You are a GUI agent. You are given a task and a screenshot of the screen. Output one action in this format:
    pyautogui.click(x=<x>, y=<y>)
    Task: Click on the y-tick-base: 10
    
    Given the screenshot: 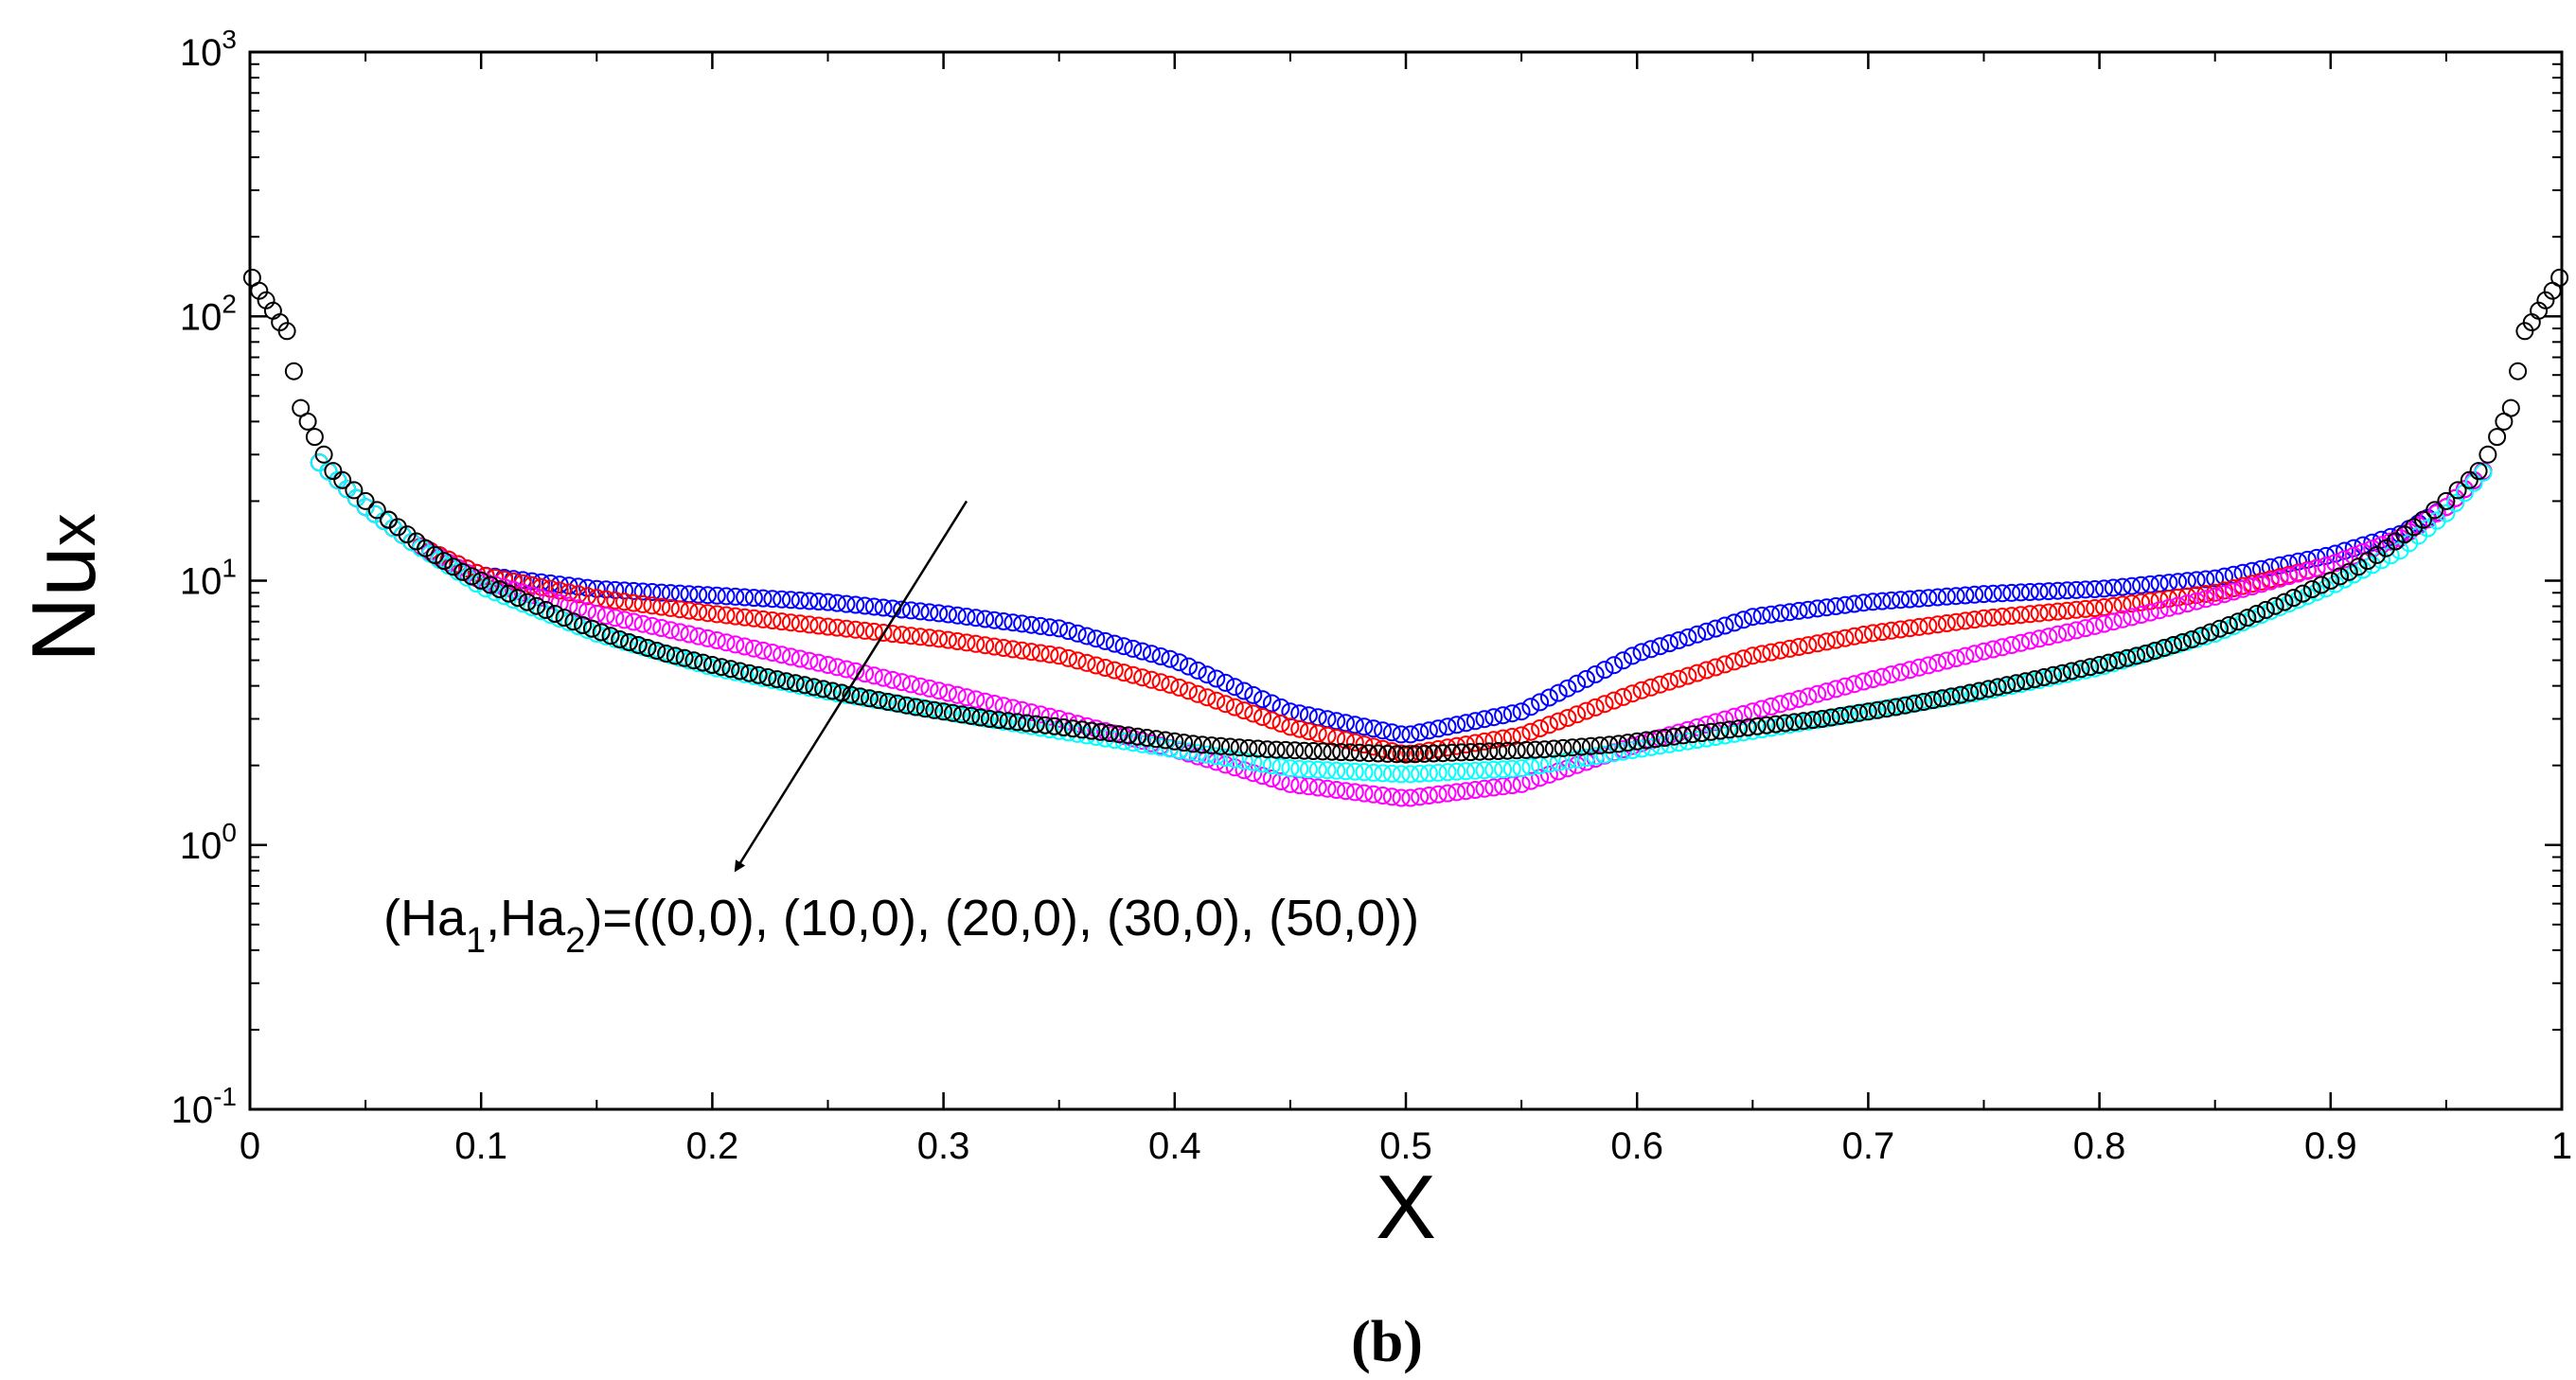 What is the action you would take?
    pyautogui.click(x=192, y=1110)
    